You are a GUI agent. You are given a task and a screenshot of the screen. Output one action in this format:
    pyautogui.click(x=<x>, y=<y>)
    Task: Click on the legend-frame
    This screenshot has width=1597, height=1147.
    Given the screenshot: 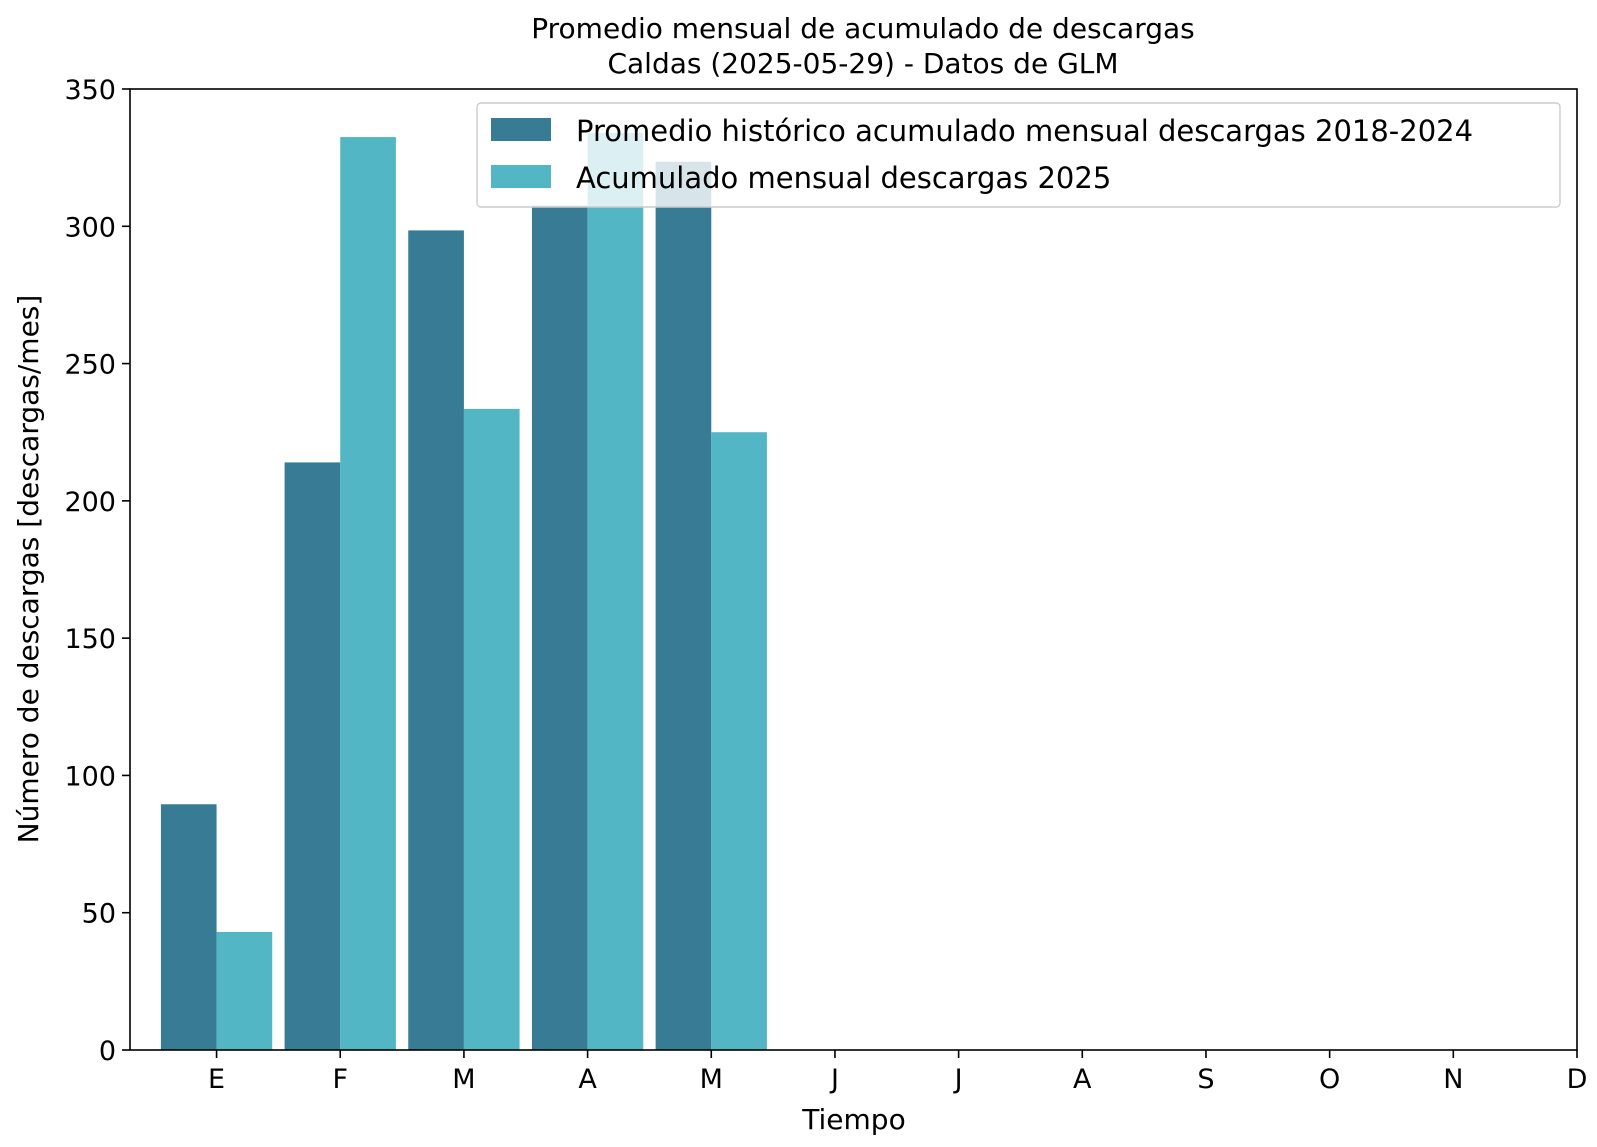 What is the action you would take?
    pyautogui.click(x=1018, y=155)
    